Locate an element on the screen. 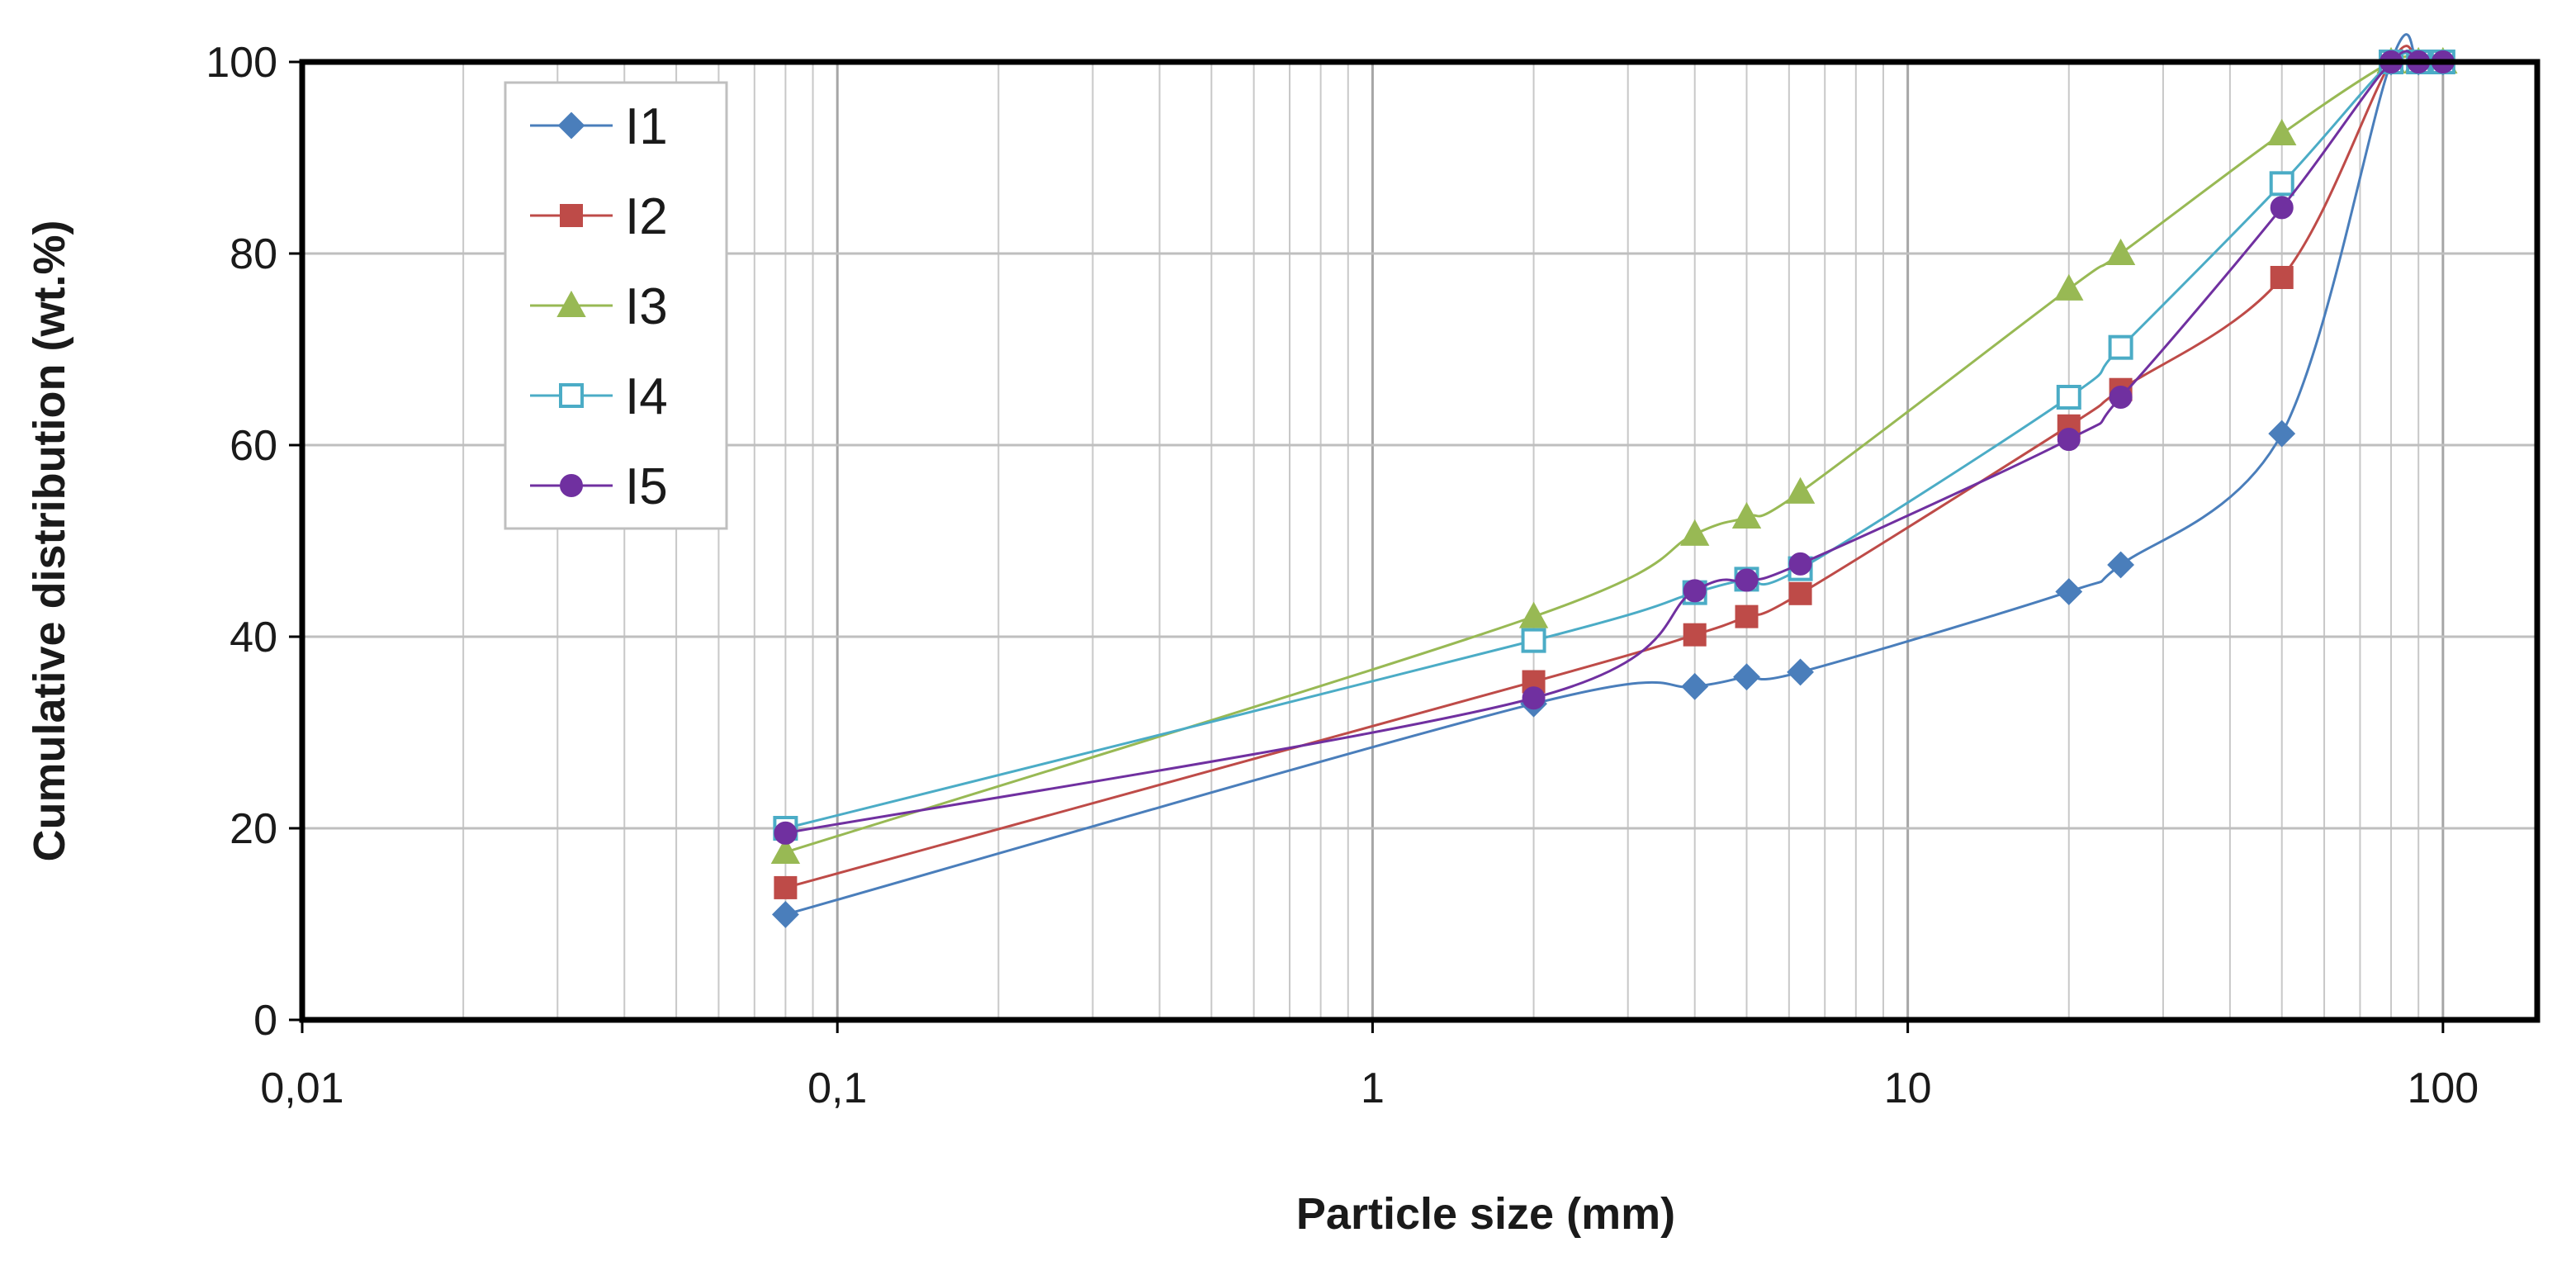  legend-label: I1 is located at coordinates (646, 126).